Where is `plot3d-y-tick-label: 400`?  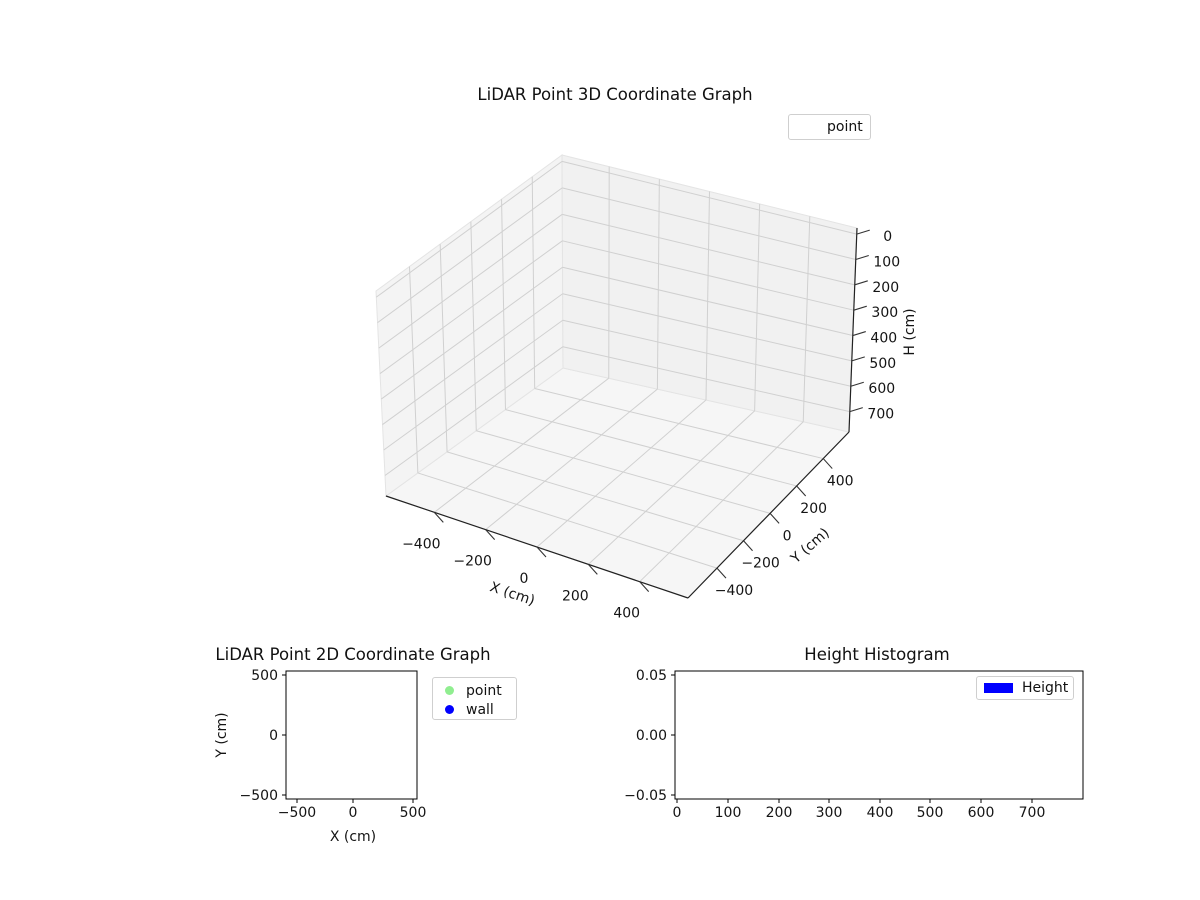 plot3d-y-tick-label: 400 is located at coordinates (840, 482).